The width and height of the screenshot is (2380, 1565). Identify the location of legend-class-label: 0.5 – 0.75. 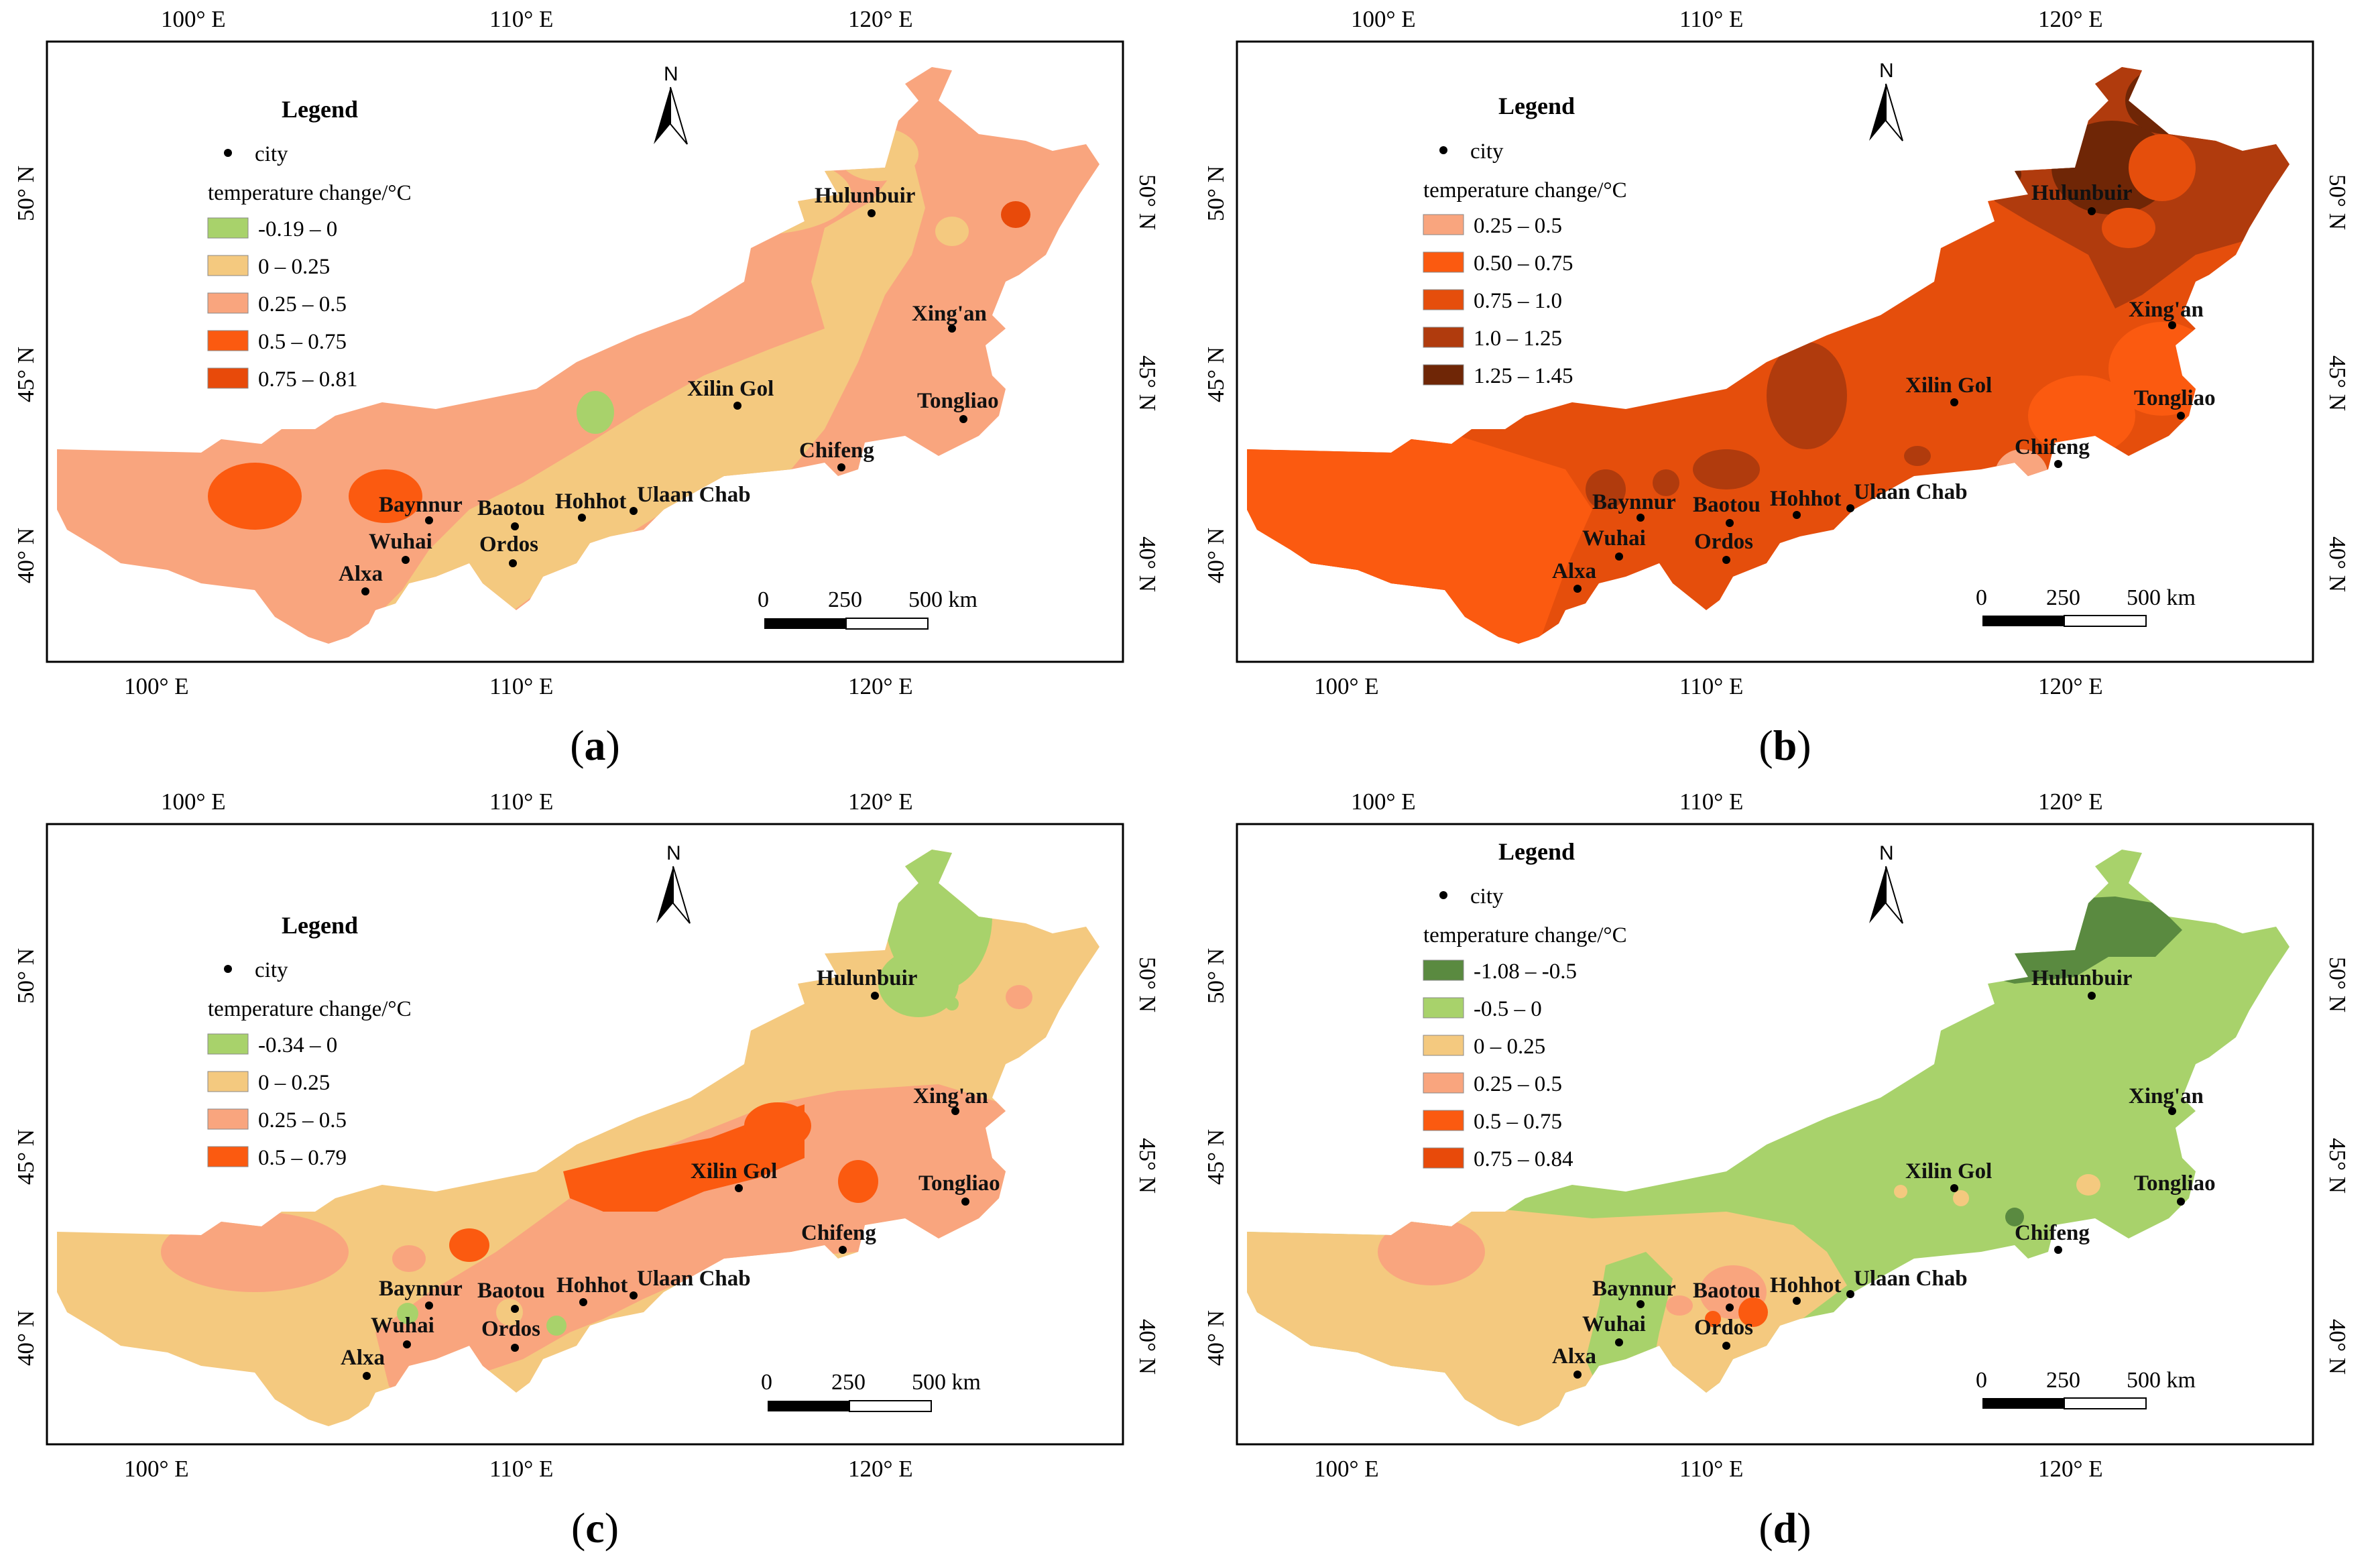
(1518, 1122).